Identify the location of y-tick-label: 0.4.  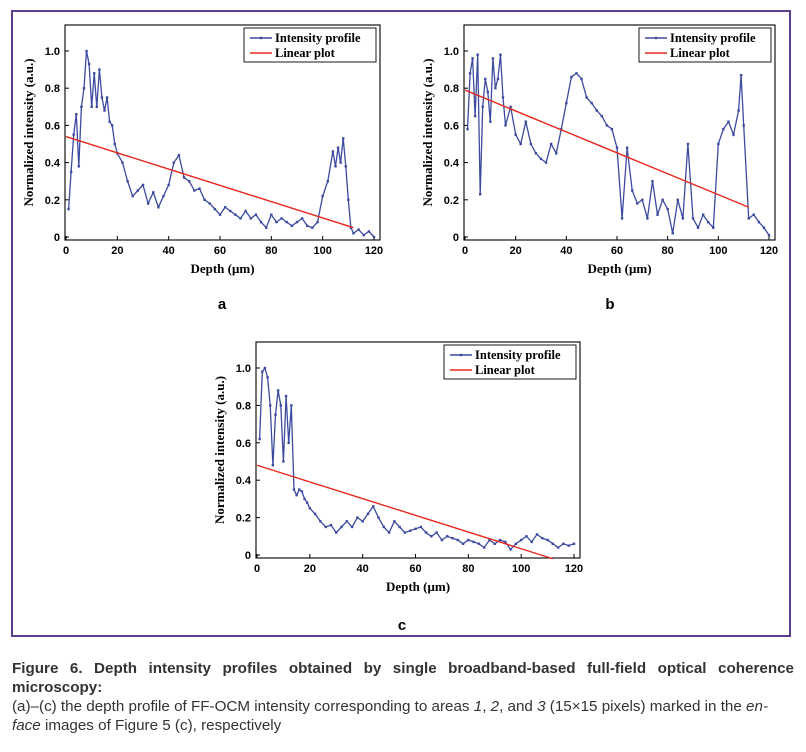
(53, 164).